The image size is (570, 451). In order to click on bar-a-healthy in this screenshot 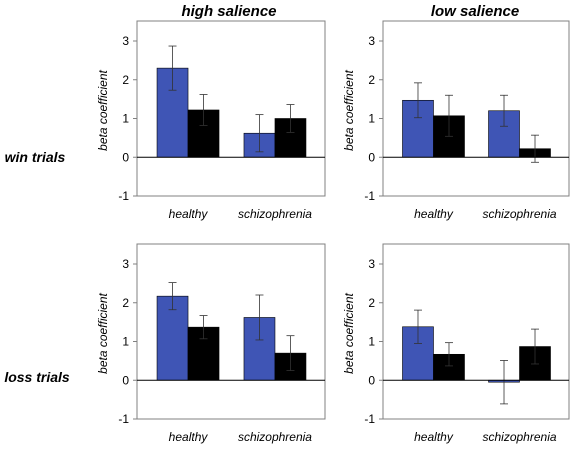, I will do `click(172, 338)`.